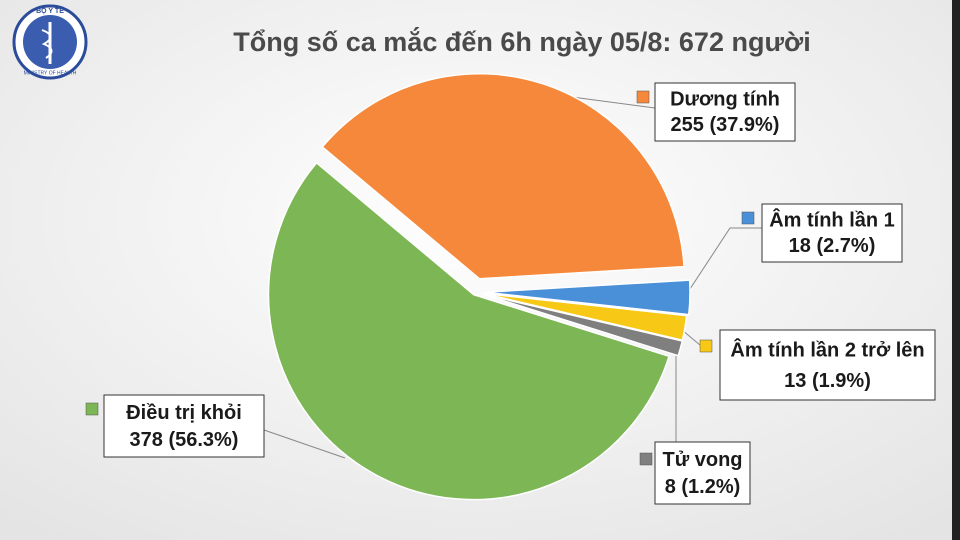 This screenshot has height=540, width=960. Describe the element at coordinates (50, 42) in the screenshot. I see `logo: BỘ Y TẾ MINISTRY OF HEALTH` at that location.